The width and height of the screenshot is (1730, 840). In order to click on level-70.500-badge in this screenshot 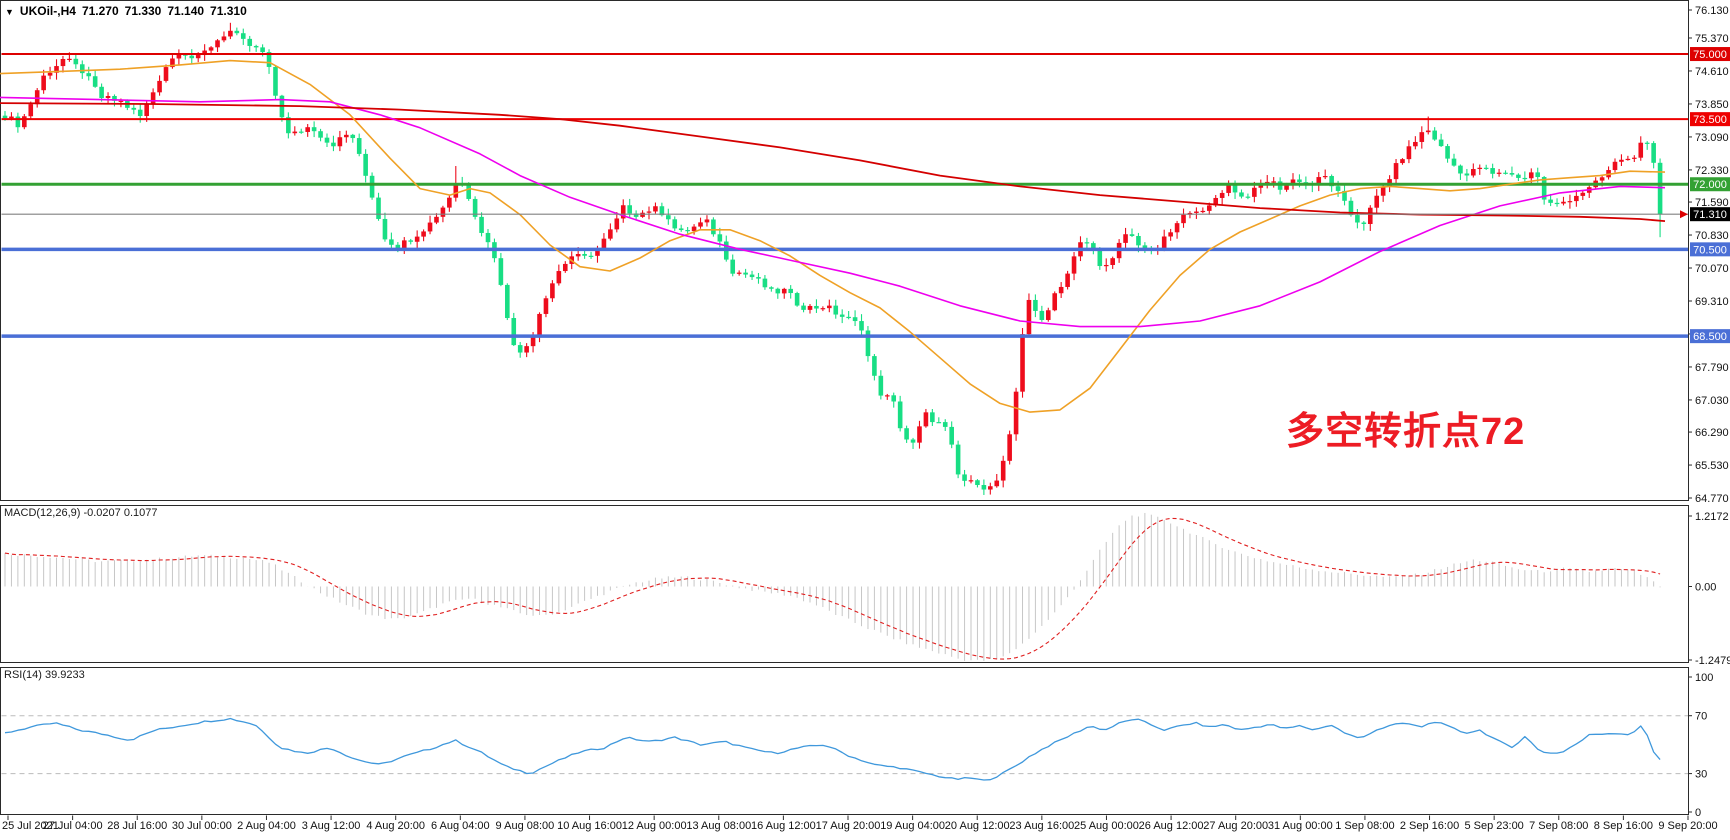, I will do `click(1710, 249)`.